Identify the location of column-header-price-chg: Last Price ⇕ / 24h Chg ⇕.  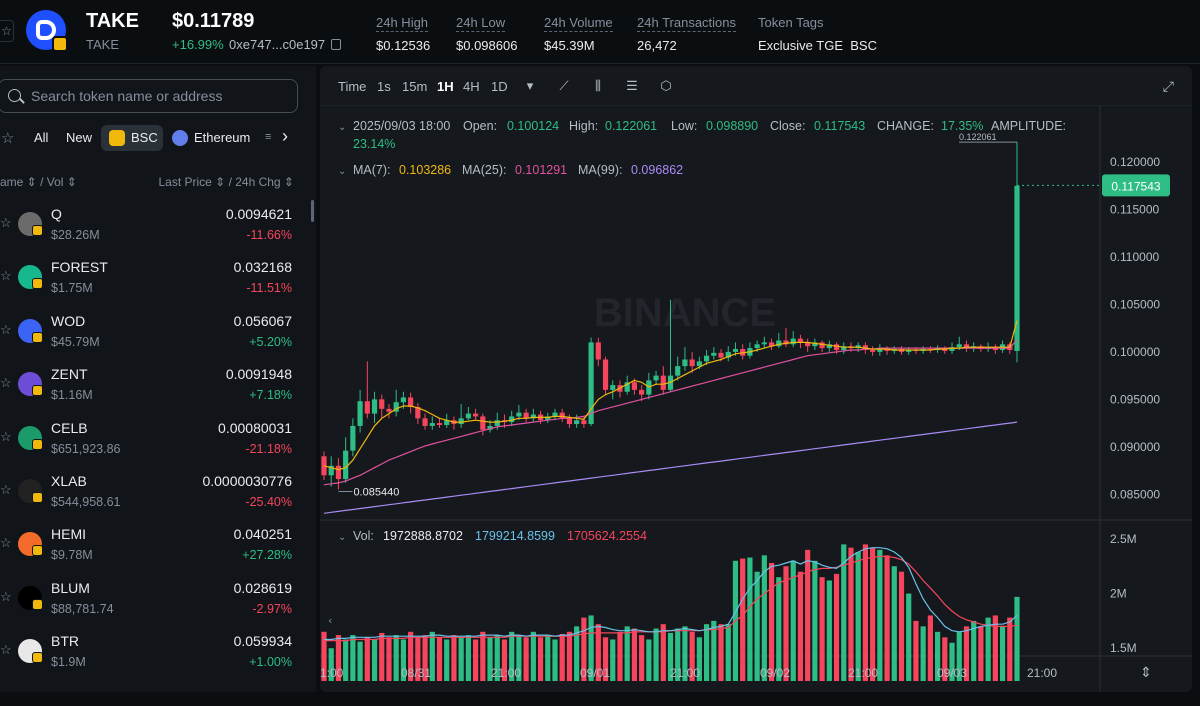
(226, 182).